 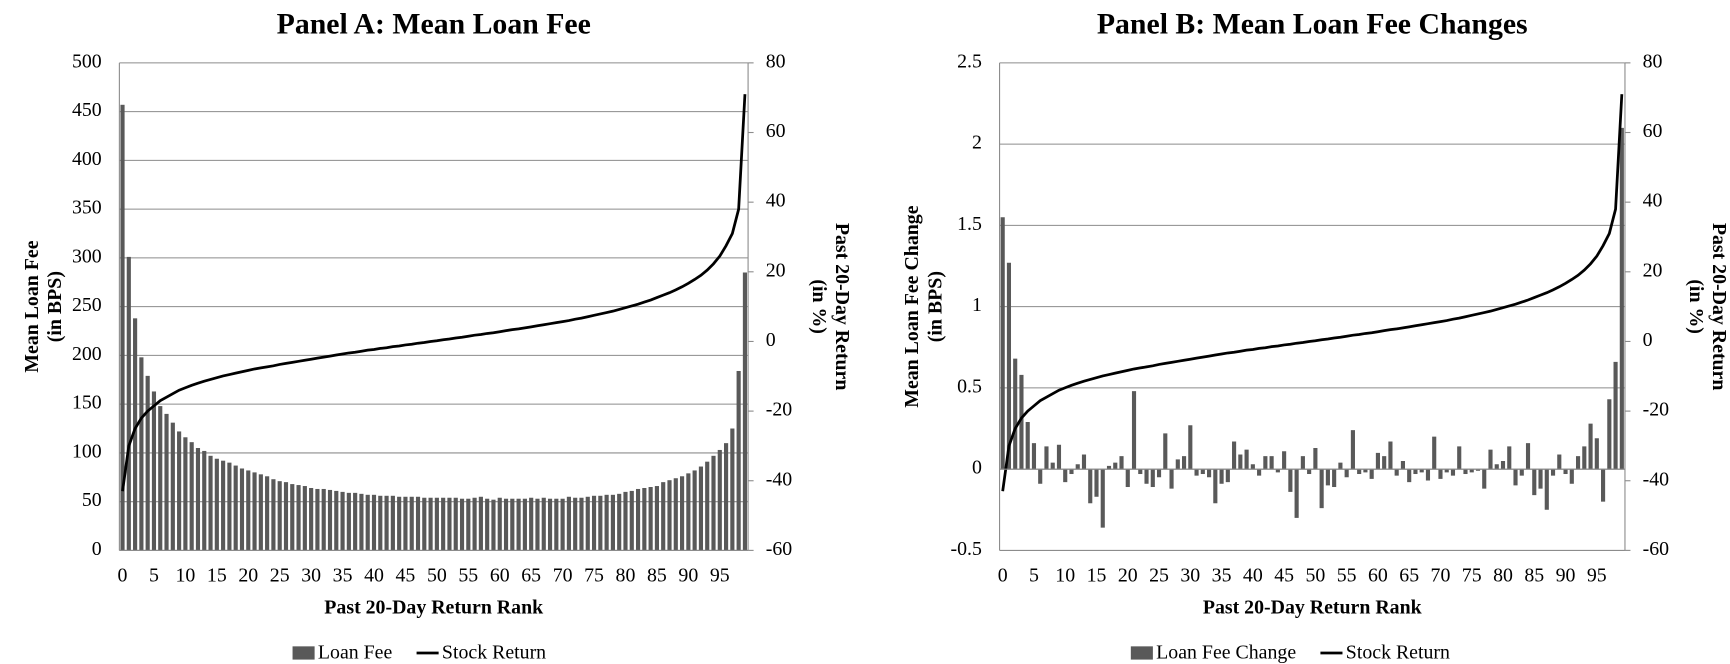 I want to click on chart-title: Panel B: Mean Loan Fee Changes, so click(x=1312, y=23).